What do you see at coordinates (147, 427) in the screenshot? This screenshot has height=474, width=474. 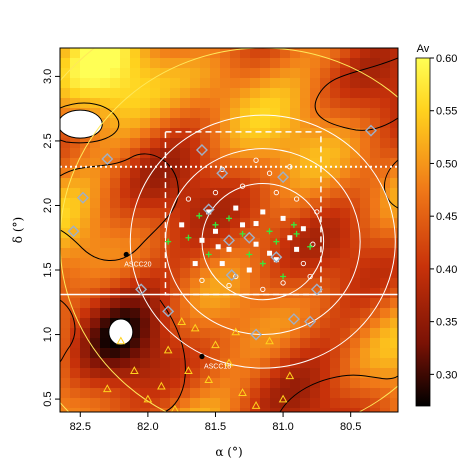 I see `x-tick-label: 82.0` at bounding box center [147, 427].